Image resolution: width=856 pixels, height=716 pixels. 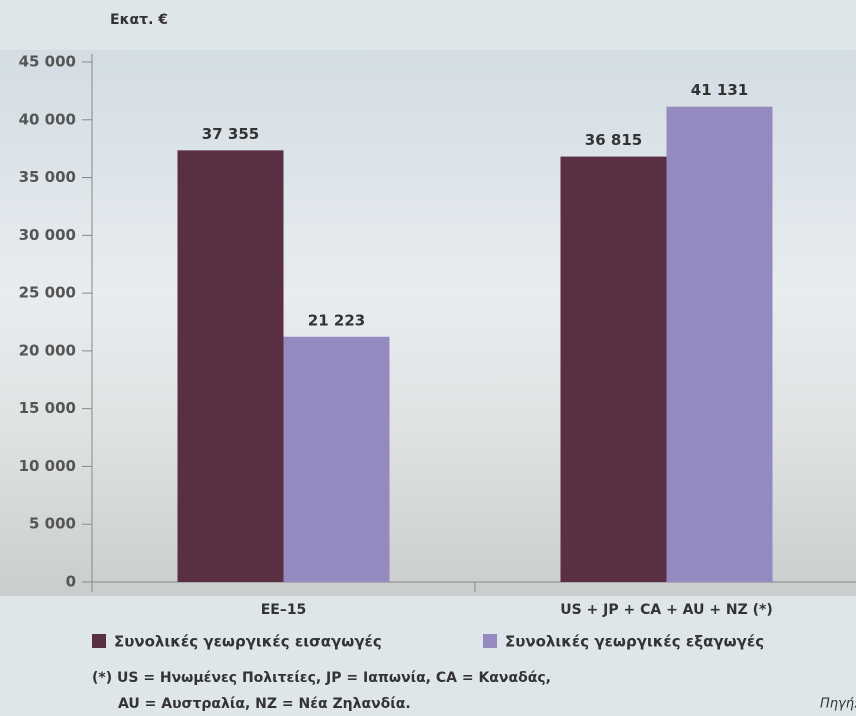 What do you see at coordinates (264, 704) in the screenshot?
I see `footnote: AU = Αυστραλία, NZ = Νέα Ζηλανδία.` at bounding box center [264, 704].